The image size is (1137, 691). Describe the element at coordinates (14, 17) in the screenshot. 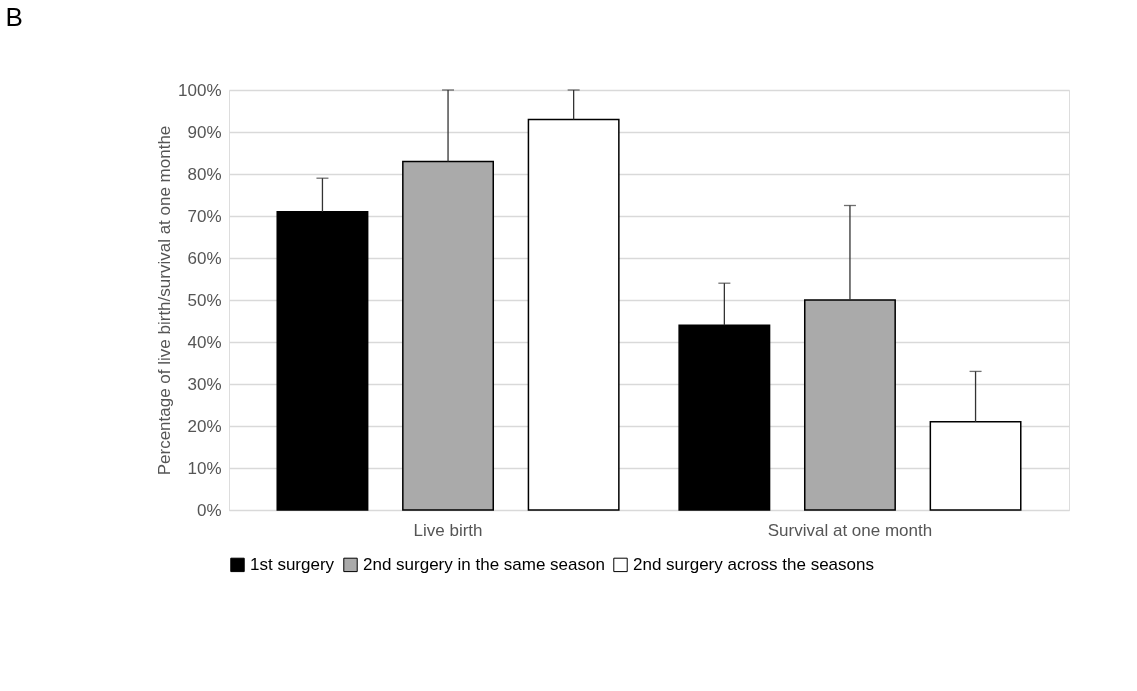

I see `text: B` at that location.